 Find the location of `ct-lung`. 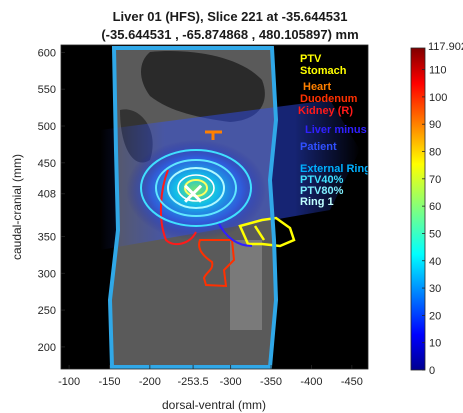

ct-lung is located at coordinates (203, 86).